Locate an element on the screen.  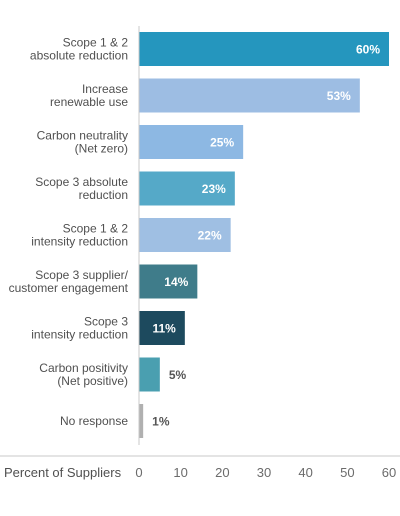
category-label: Scope 3 supplier/customer engagement is located at coordinates (69, 281).